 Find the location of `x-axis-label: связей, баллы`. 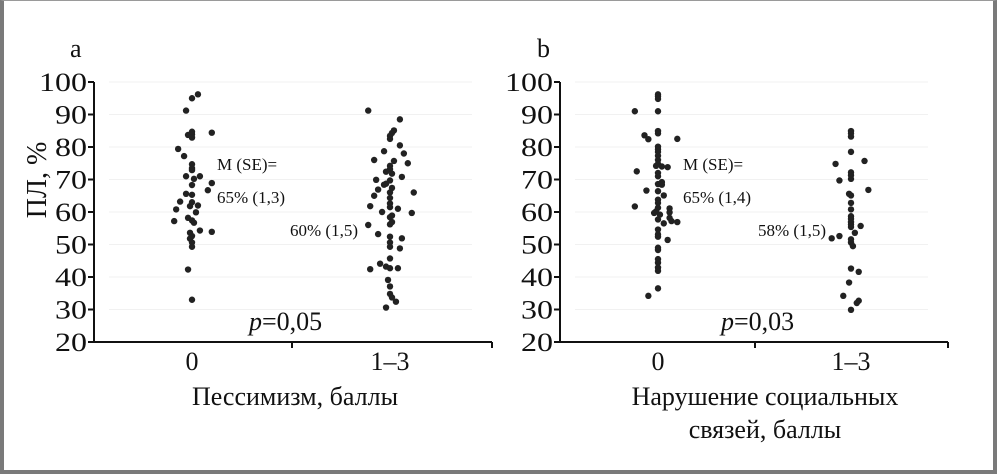

x-axis-label: связей, баллы is located at coordinates (765, 429).